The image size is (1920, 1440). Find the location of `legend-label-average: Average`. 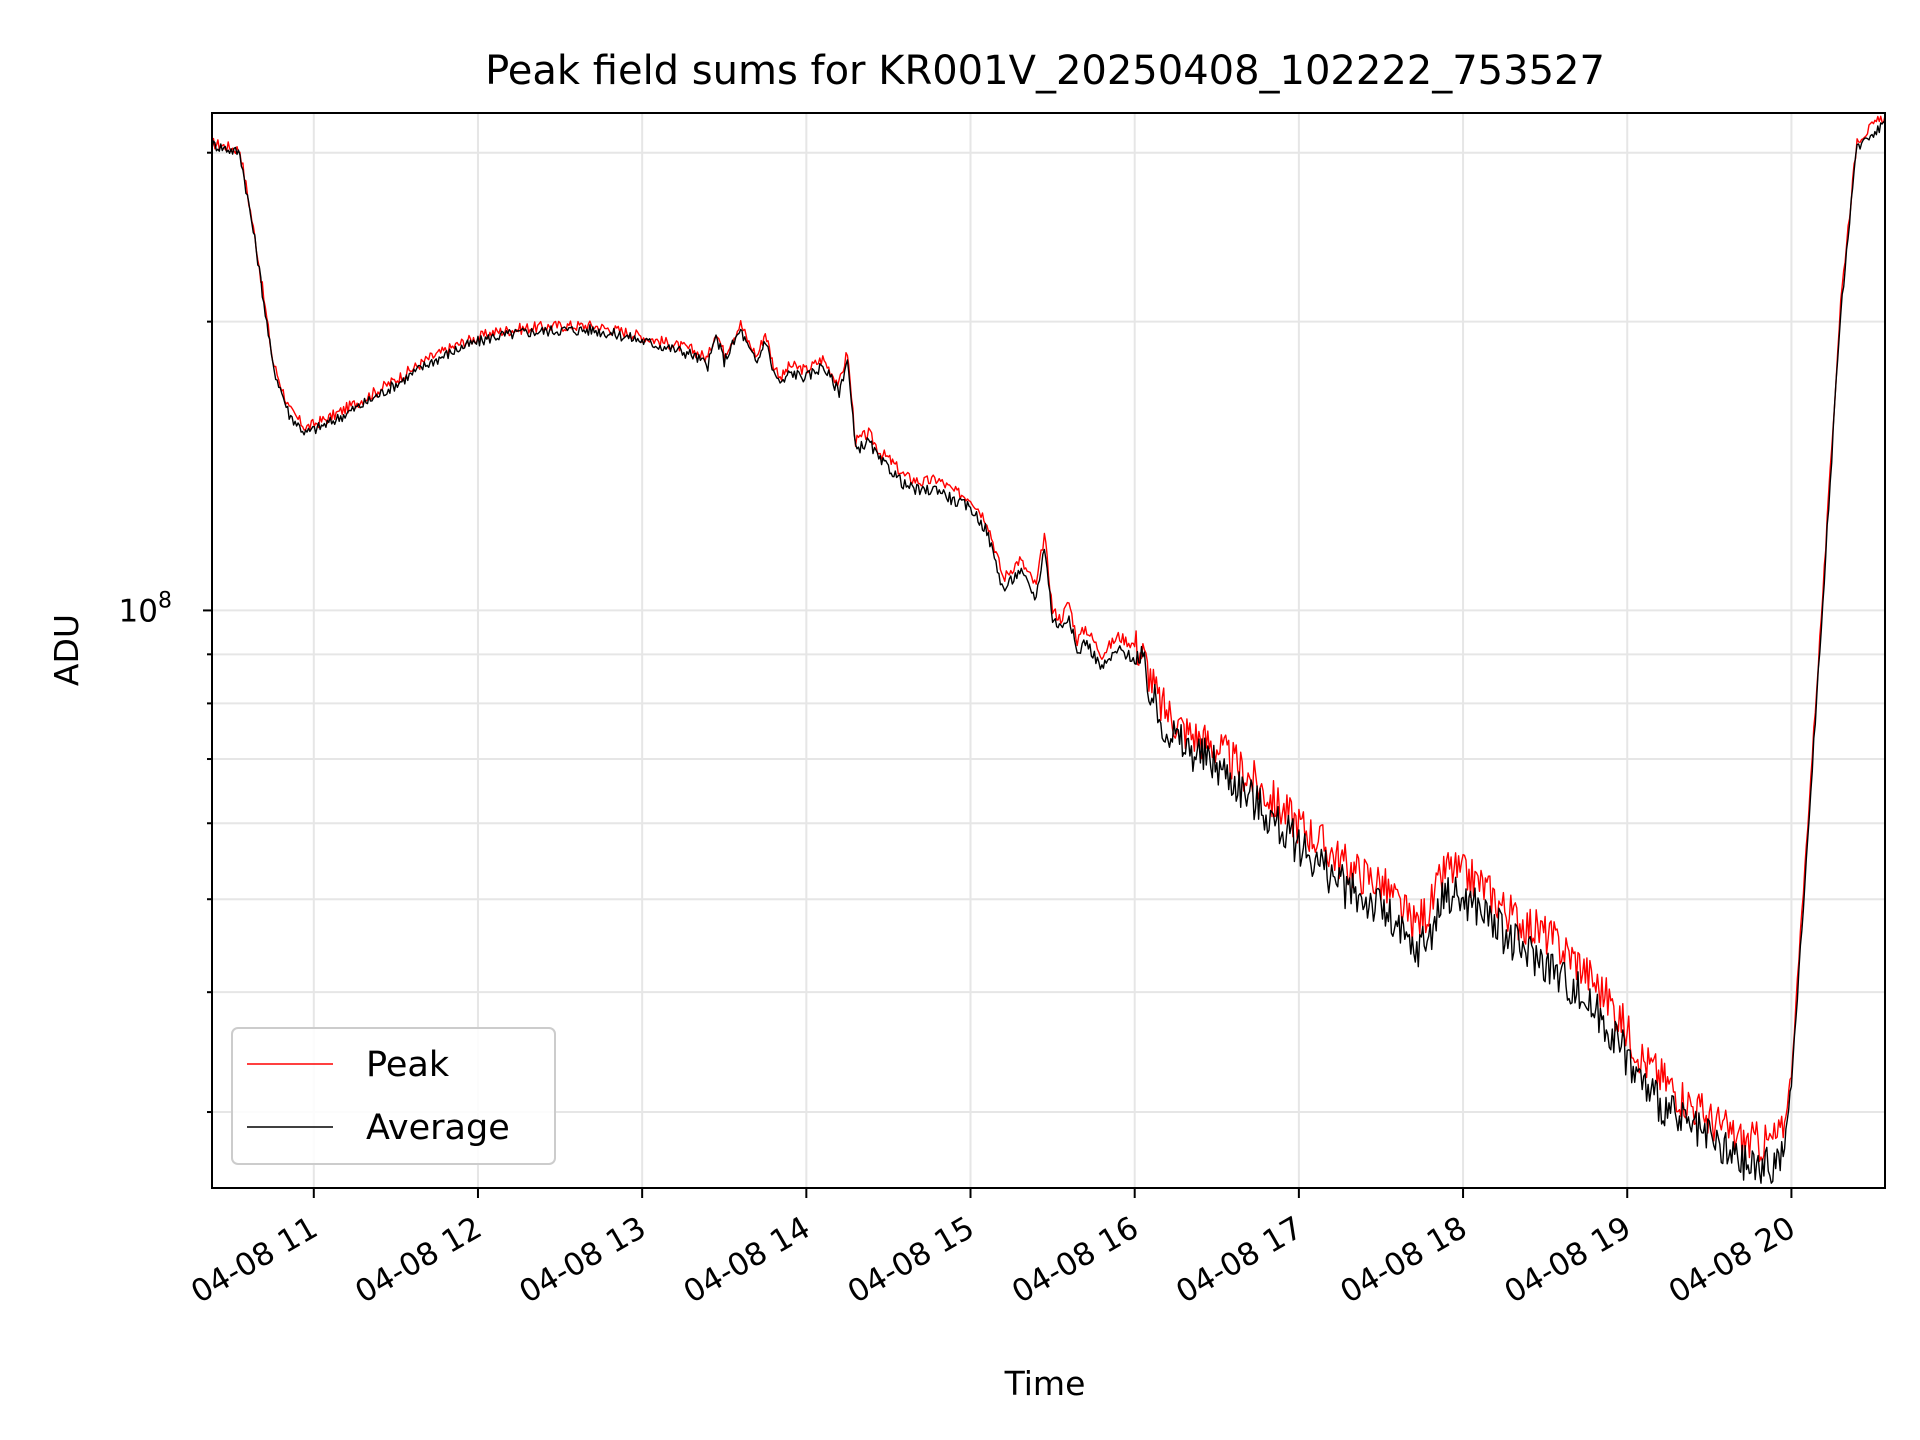

legend-label-average: Average is located at coordinates (438, 1128).